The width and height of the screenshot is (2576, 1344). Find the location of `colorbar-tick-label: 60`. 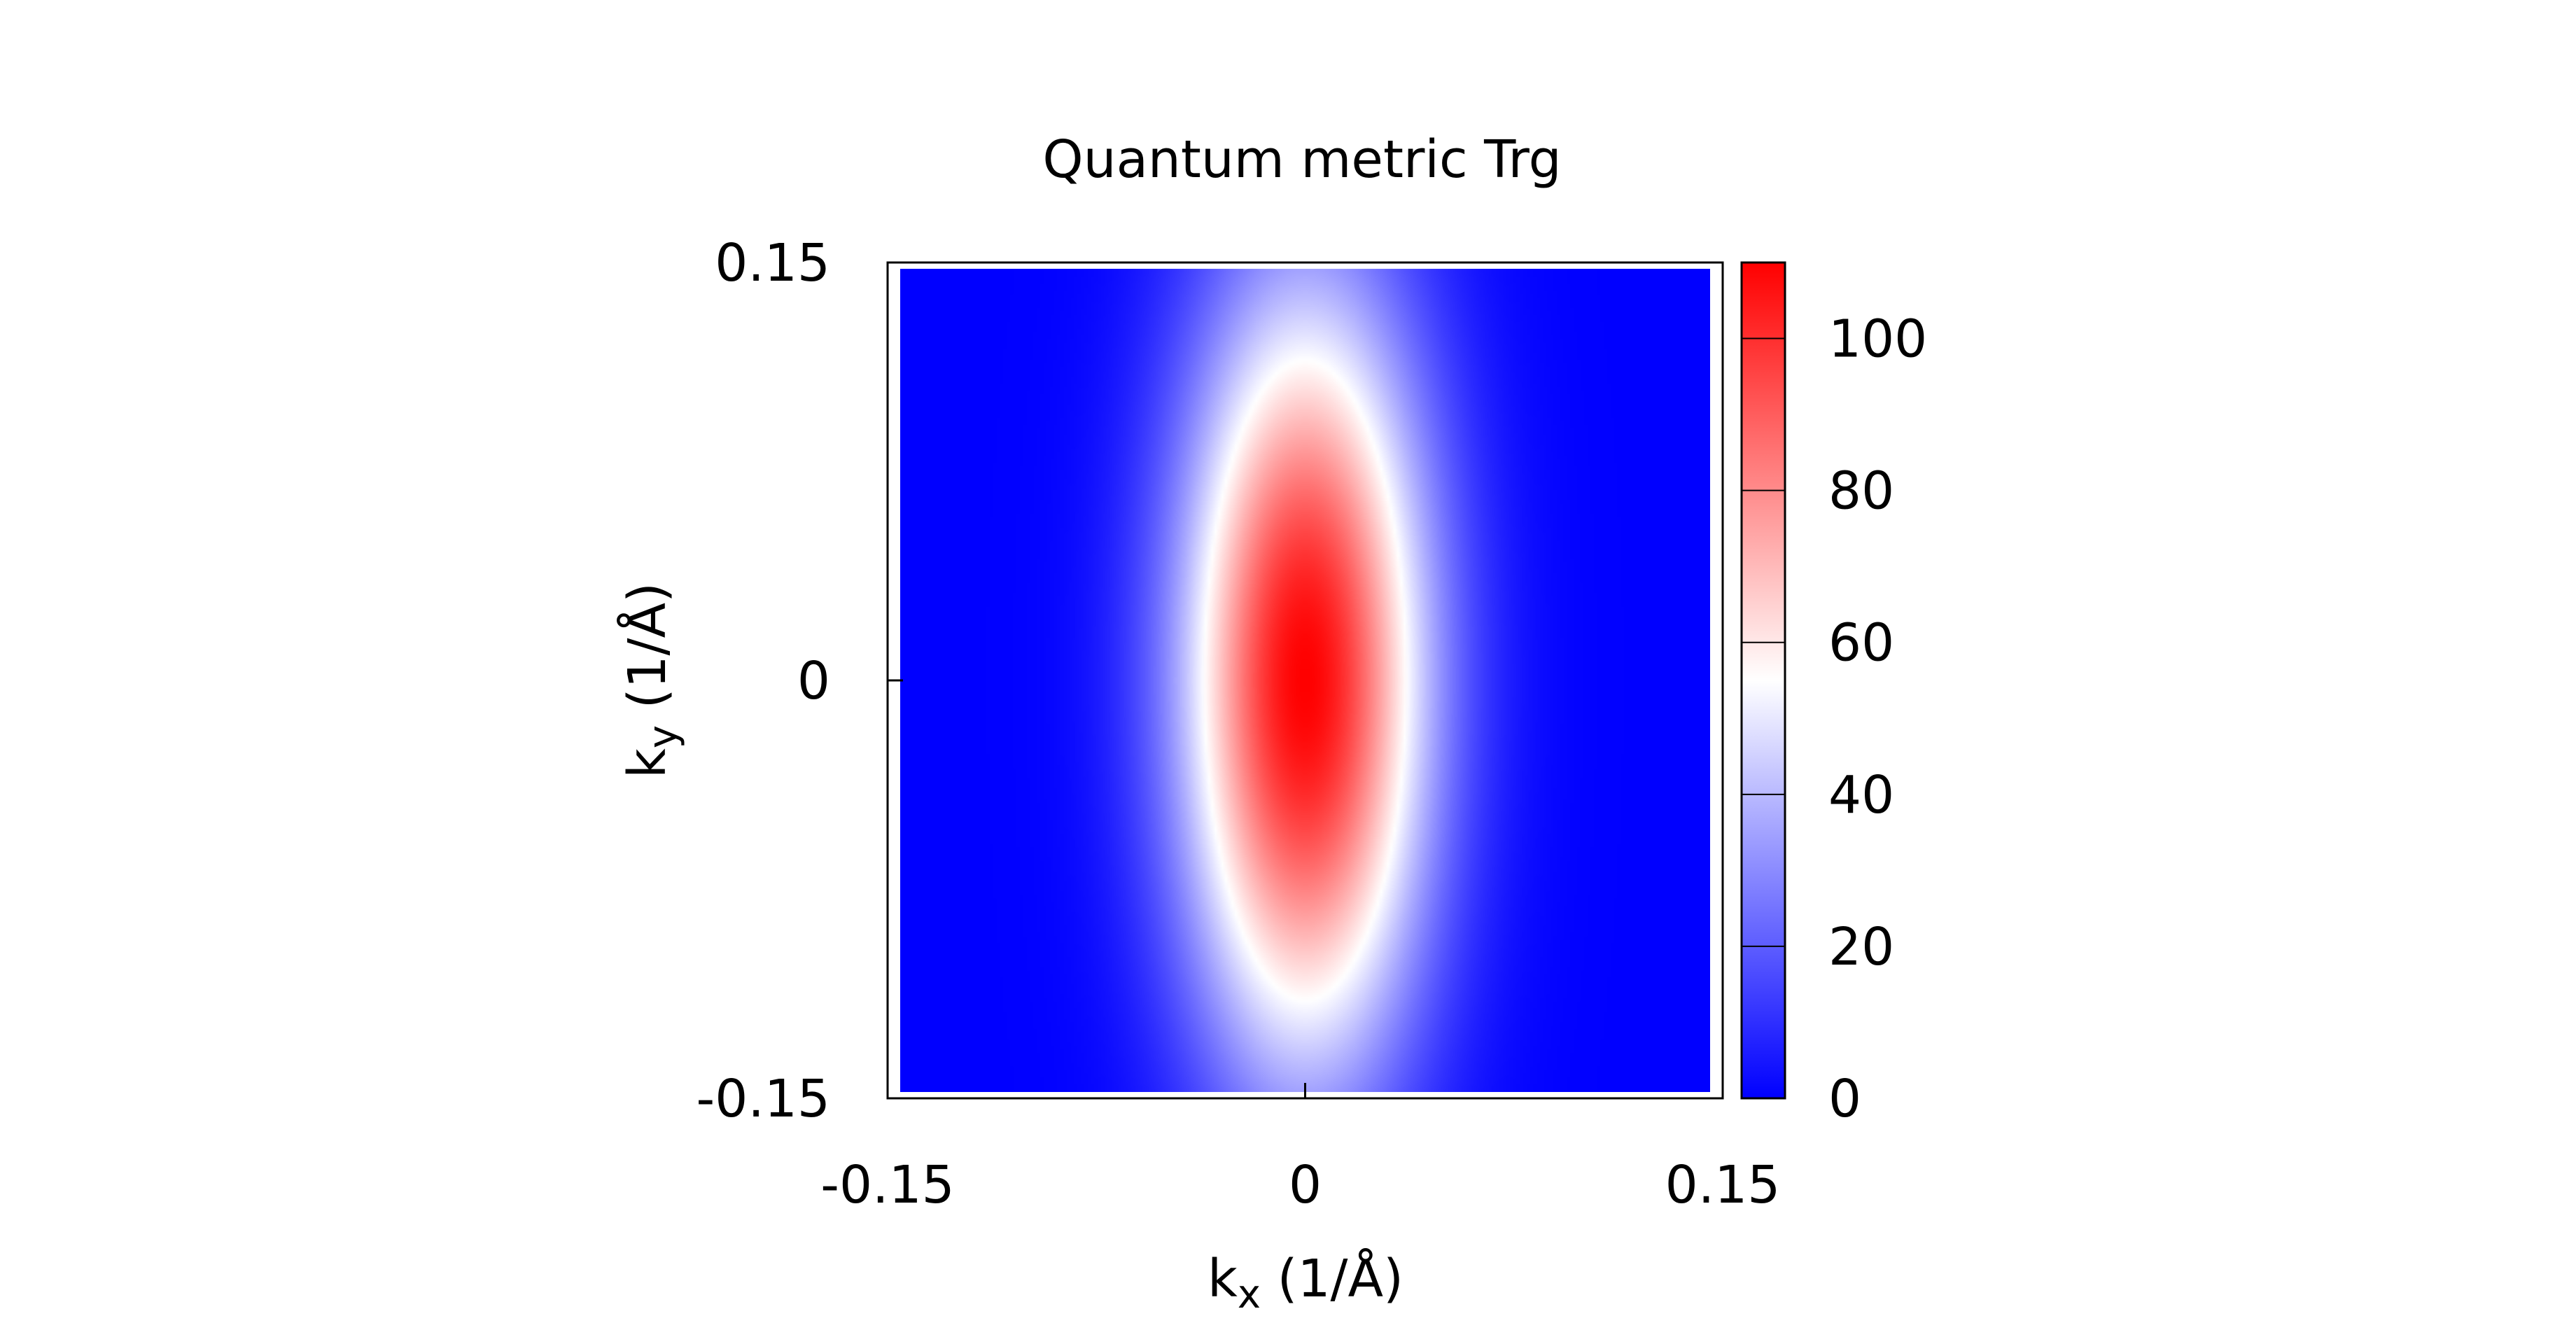

colorbar-tick-label: 60 is located at coordinates (1861, 643).